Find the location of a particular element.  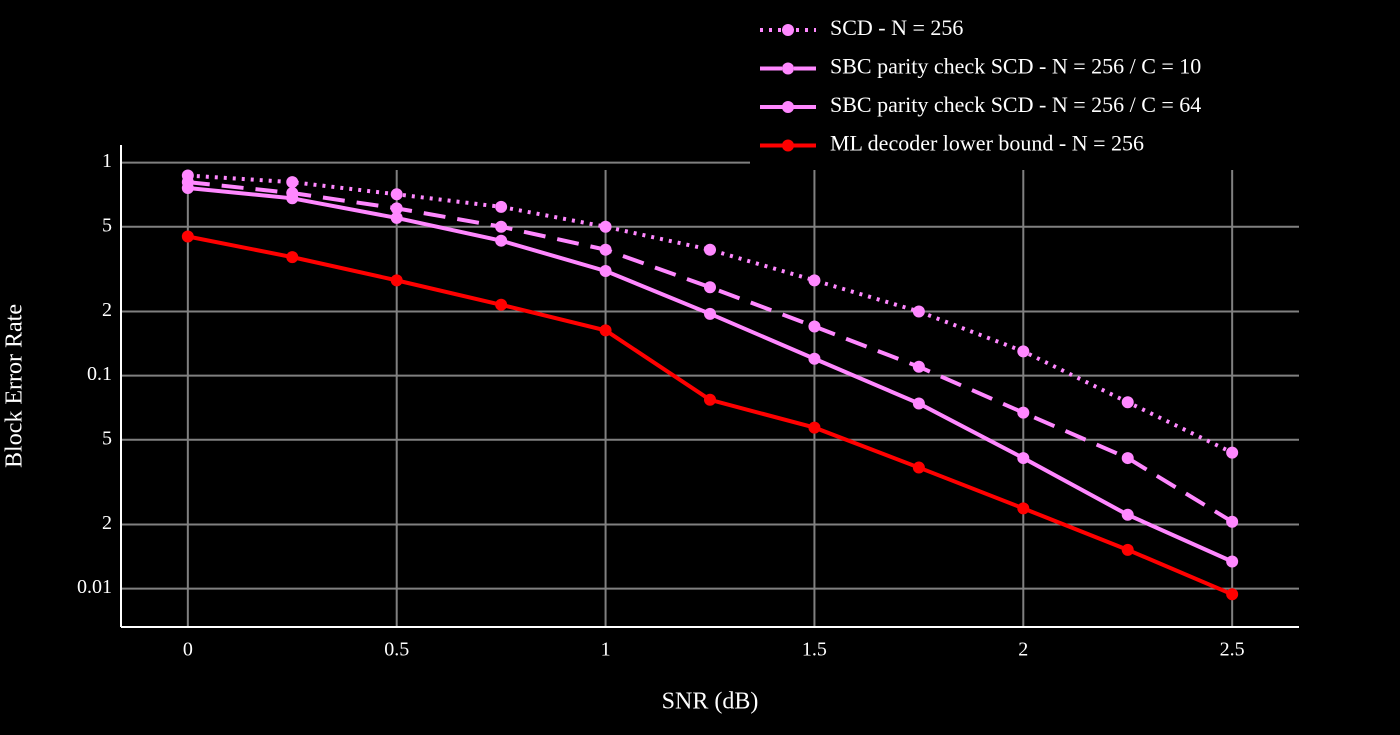

y-tick-label: 1 is located at coordinates (107, 161).